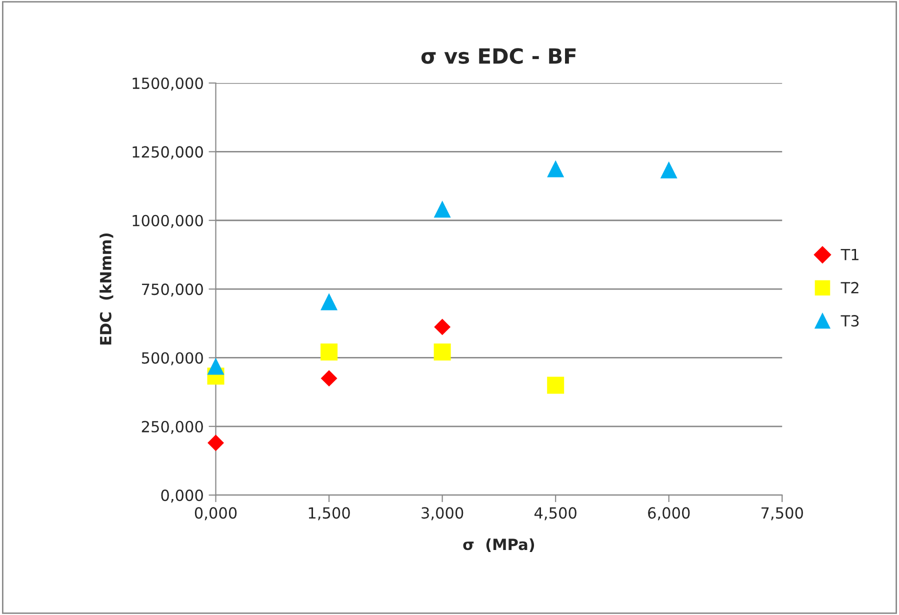  Describe the element at coordinates (167, 221) in the screenshot. I see `y-tick-label: 1000,000` at that location.